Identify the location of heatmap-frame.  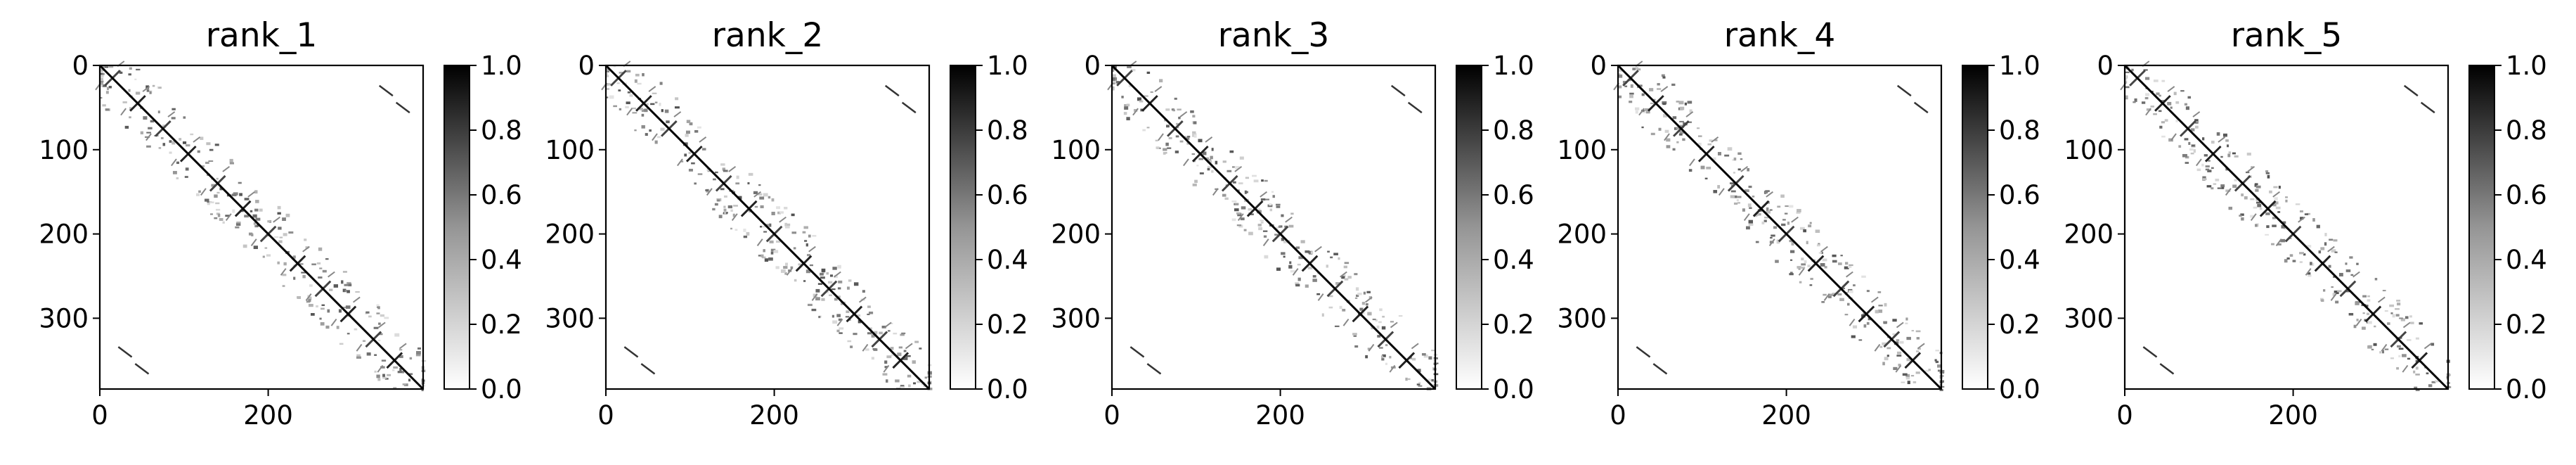
(1274, 227).